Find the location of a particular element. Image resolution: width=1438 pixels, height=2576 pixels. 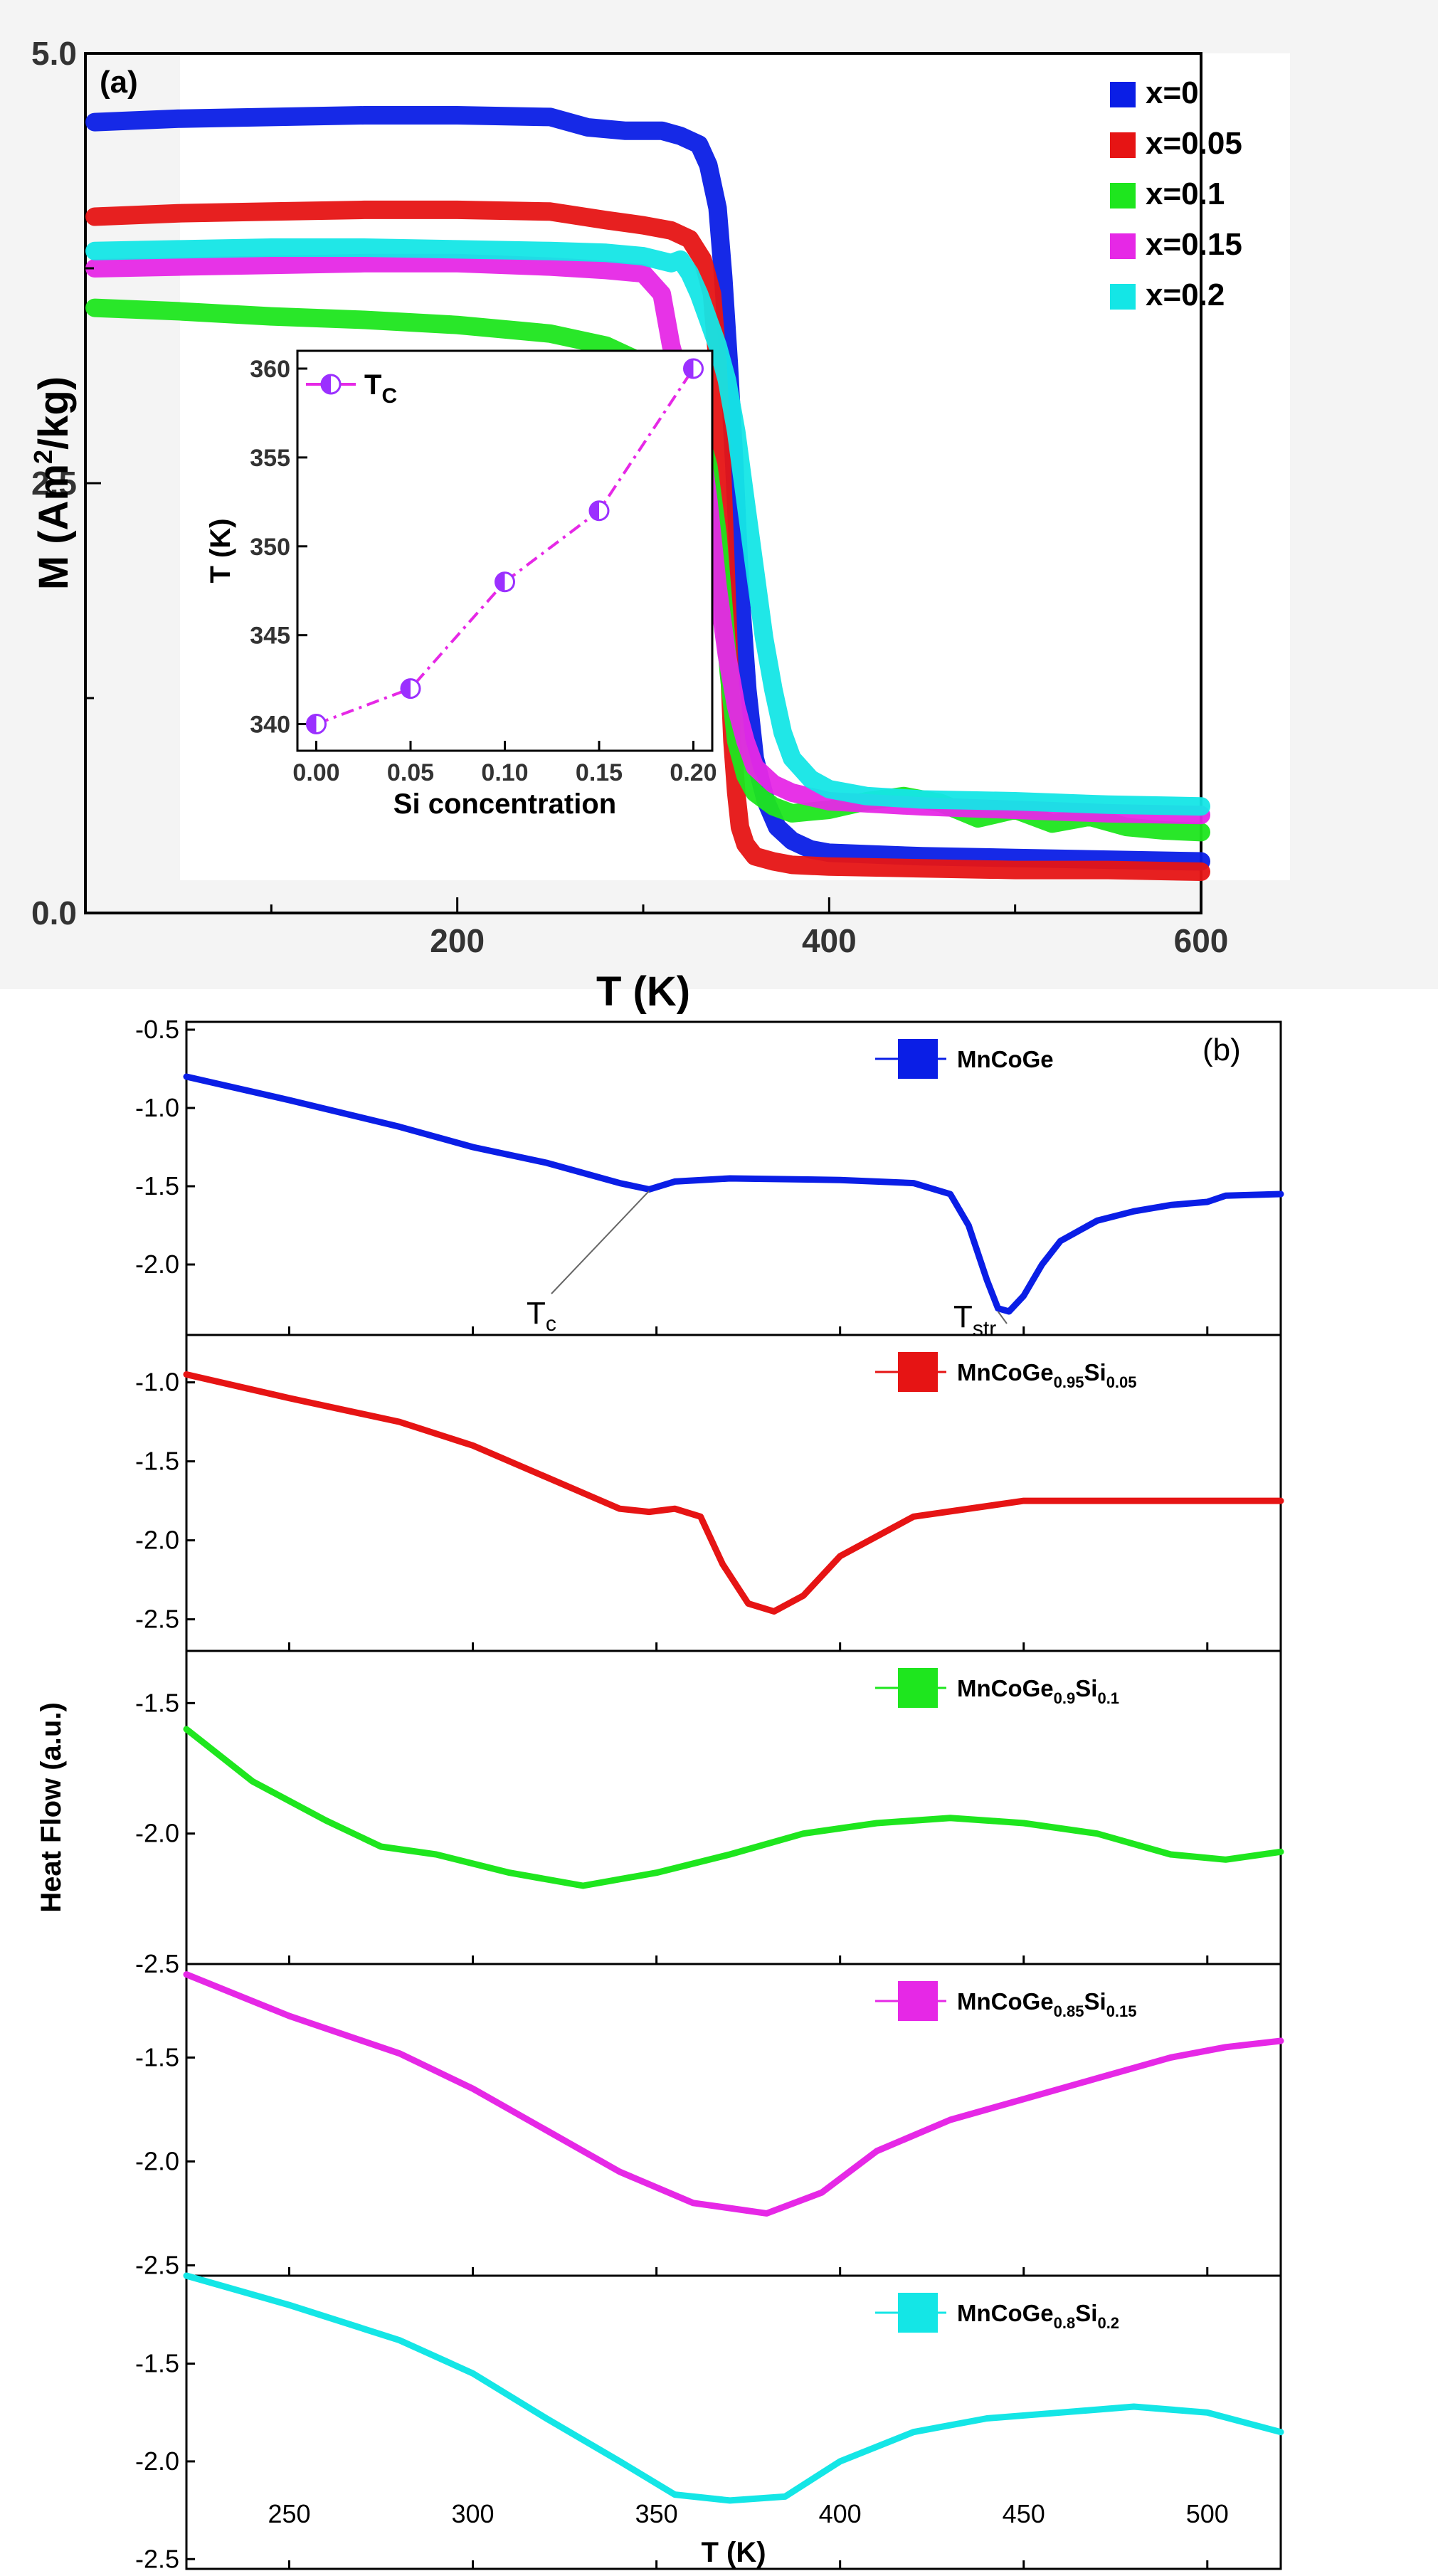

text-part: 0.8 is located at coordinates (1065, 2323).